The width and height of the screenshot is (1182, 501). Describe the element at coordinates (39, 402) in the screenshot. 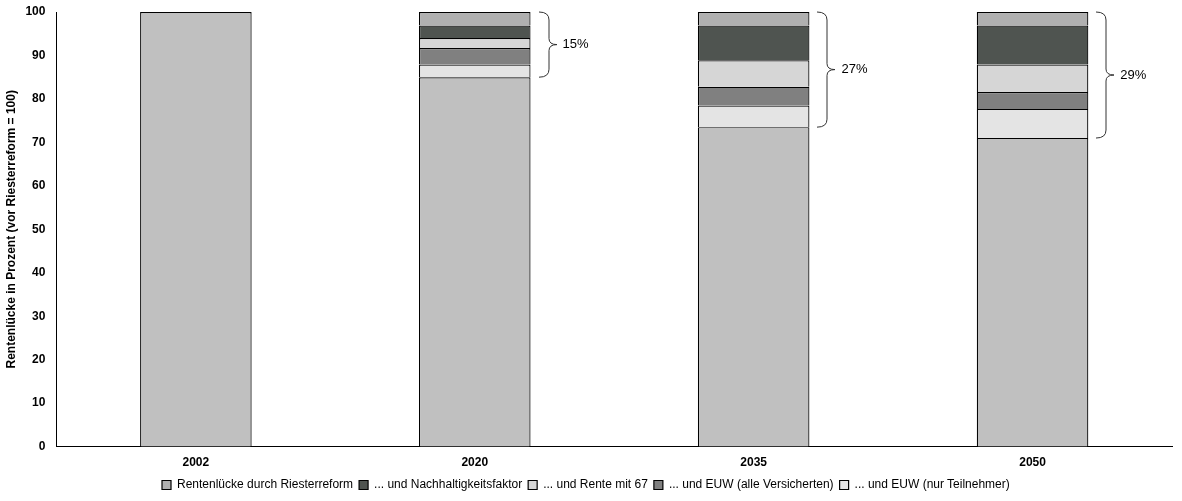

I see `y-tick-label: 10` at that location.